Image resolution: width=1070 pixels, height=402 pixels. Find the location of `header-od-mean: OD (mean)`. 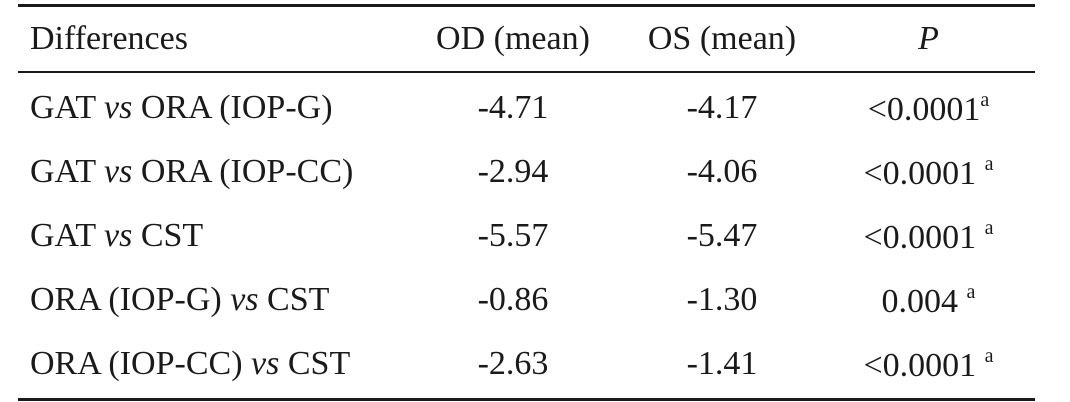

header-od-mean: OD (mean) is located at coordinates (513, 38).